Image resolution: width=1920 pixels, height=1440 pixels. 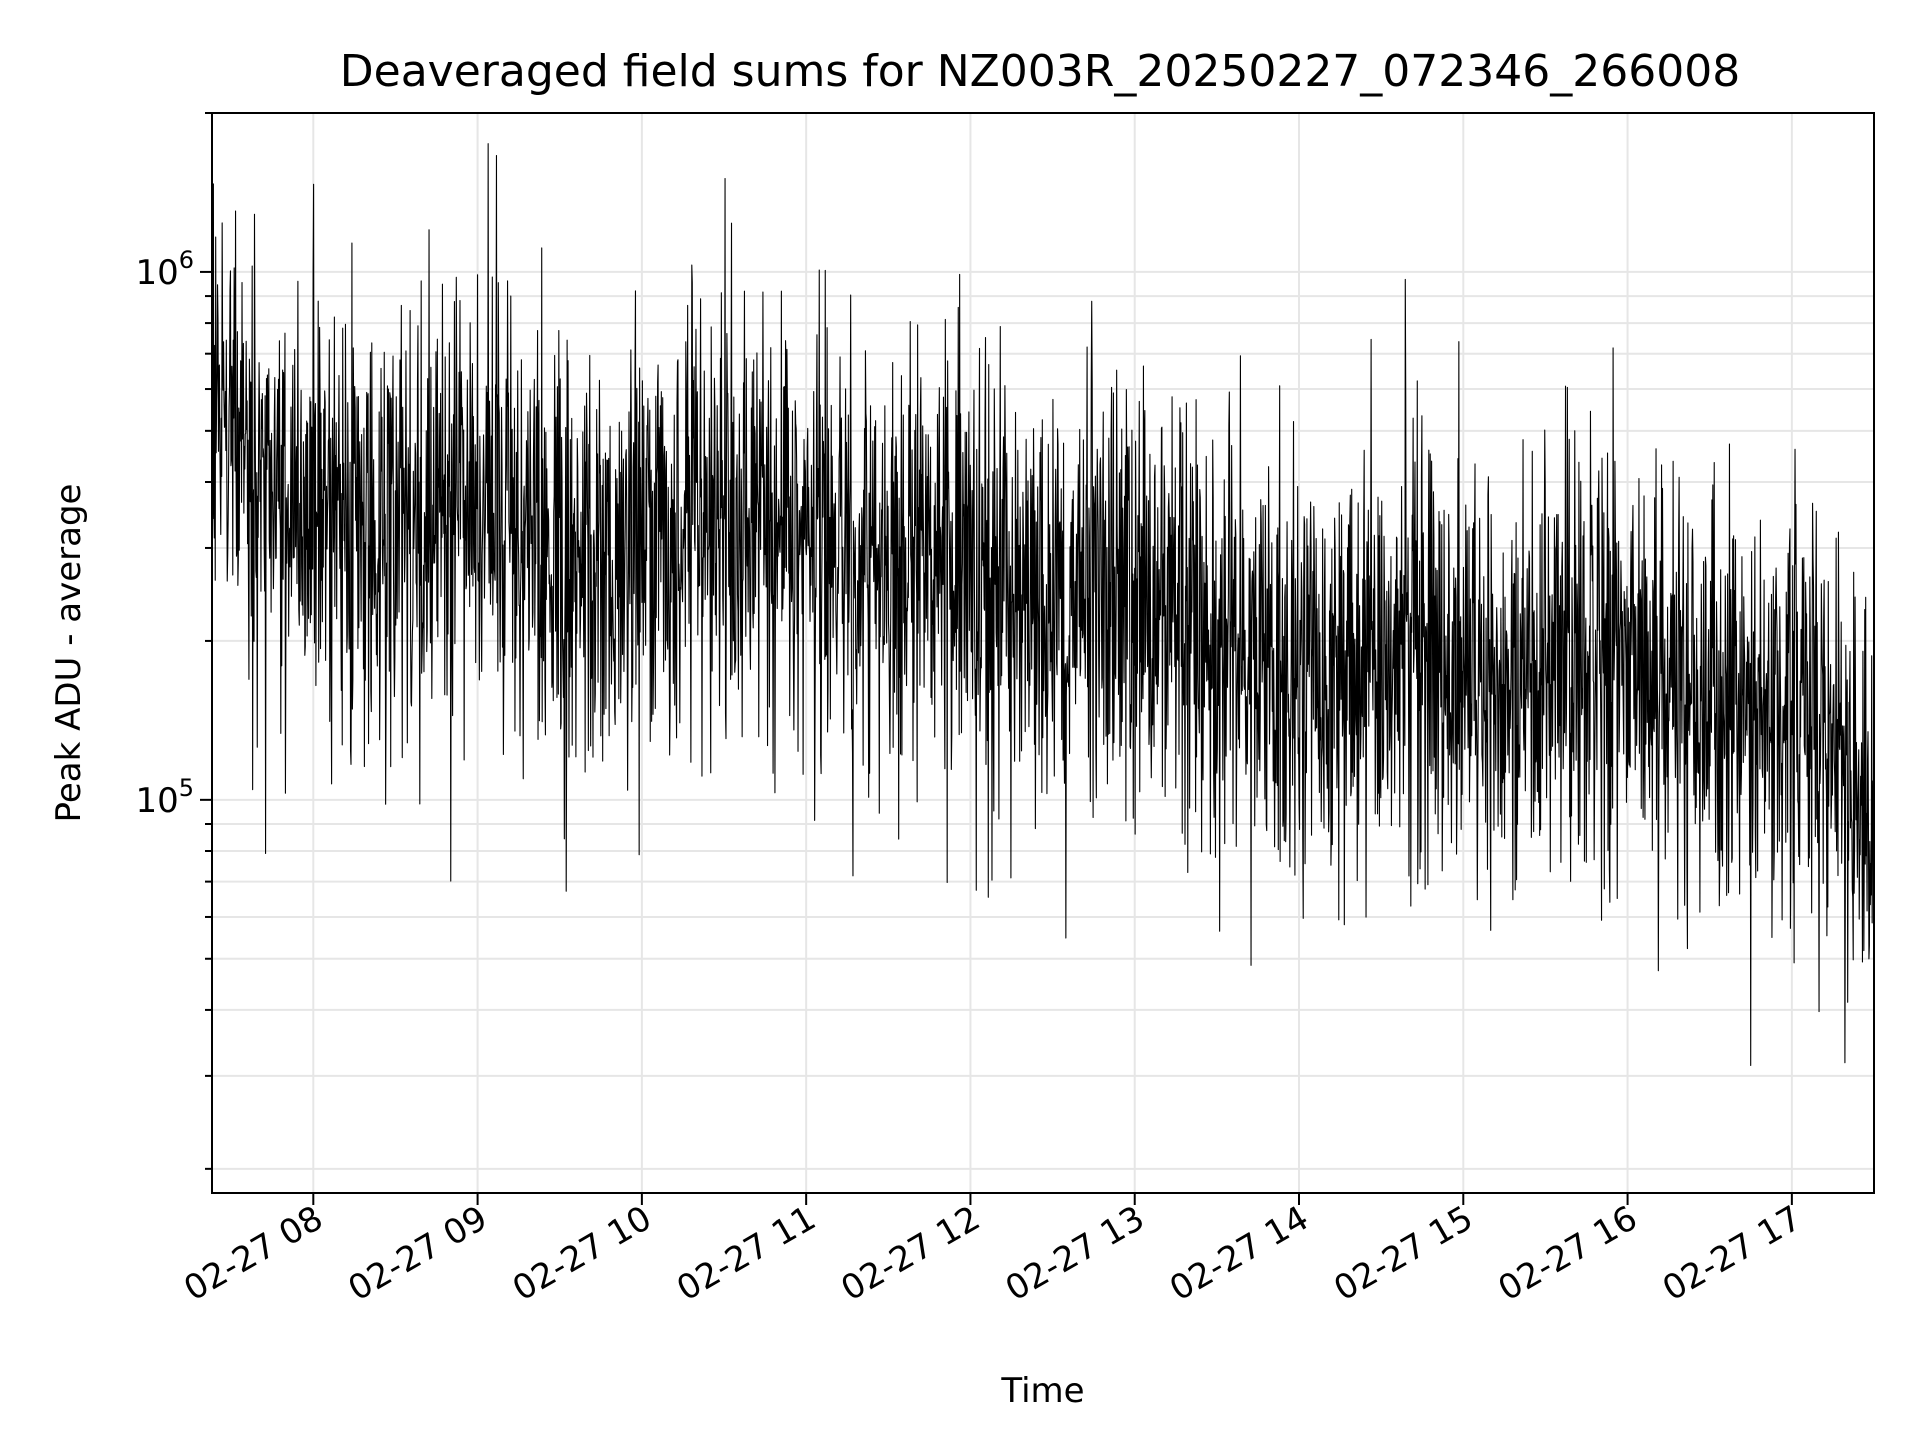 What do you see at coordinates (69, 653) in the screenshot?
I see `y-axis-label: Peak ADU - average` at bounding box center [69, 653].